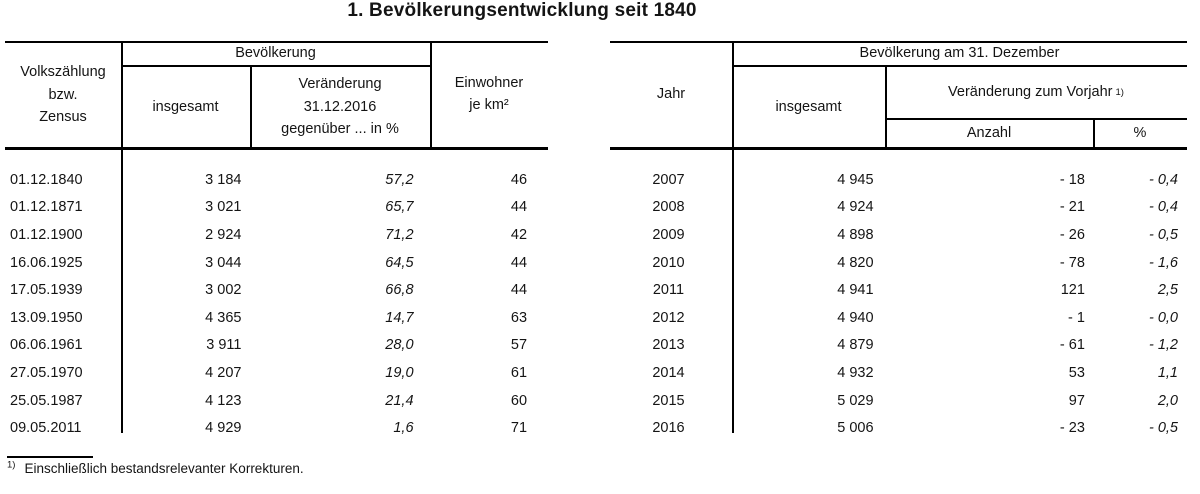 The image size is (1200, 494). Describe the element at coordinates (1076, 317) in the screenshot. I see `change-count-cell: - 1` at that location.